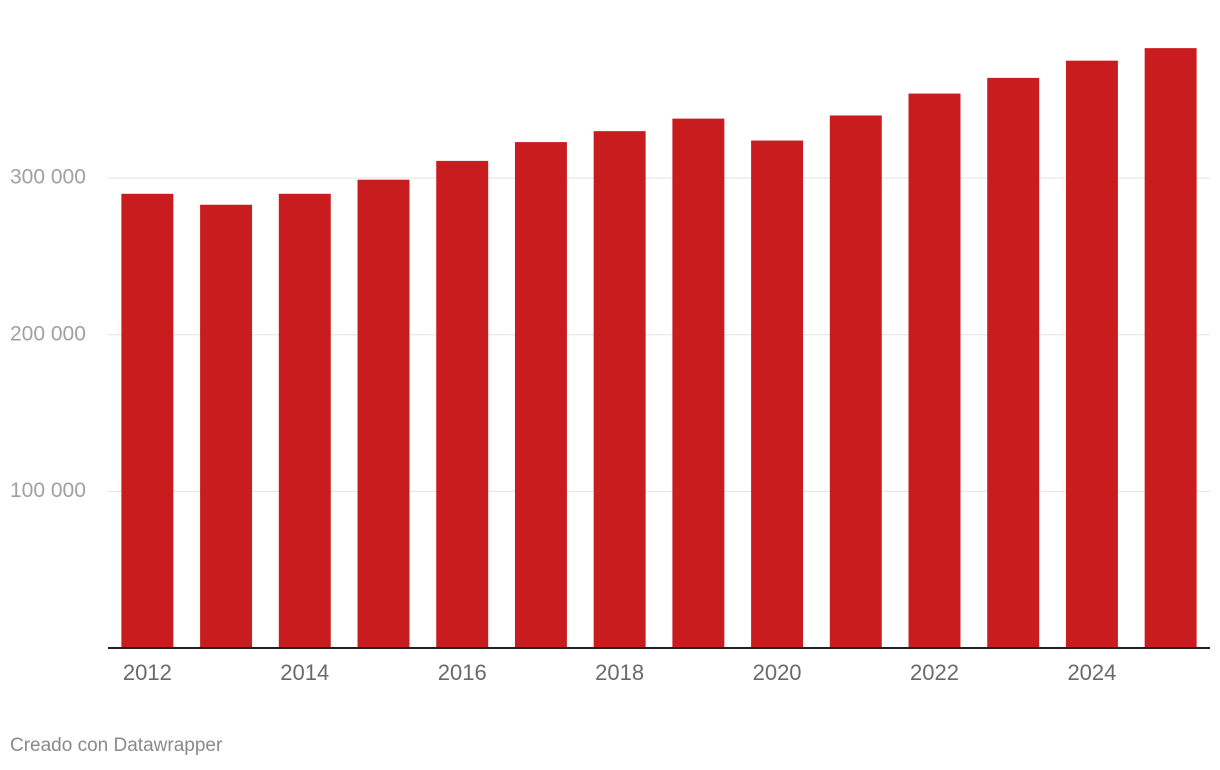 The height and width of the screenshot is (770, 1220). Describe the element at coordinates (934, 672) in the screenshot. I see `x-tick-label: 2022` at that location.